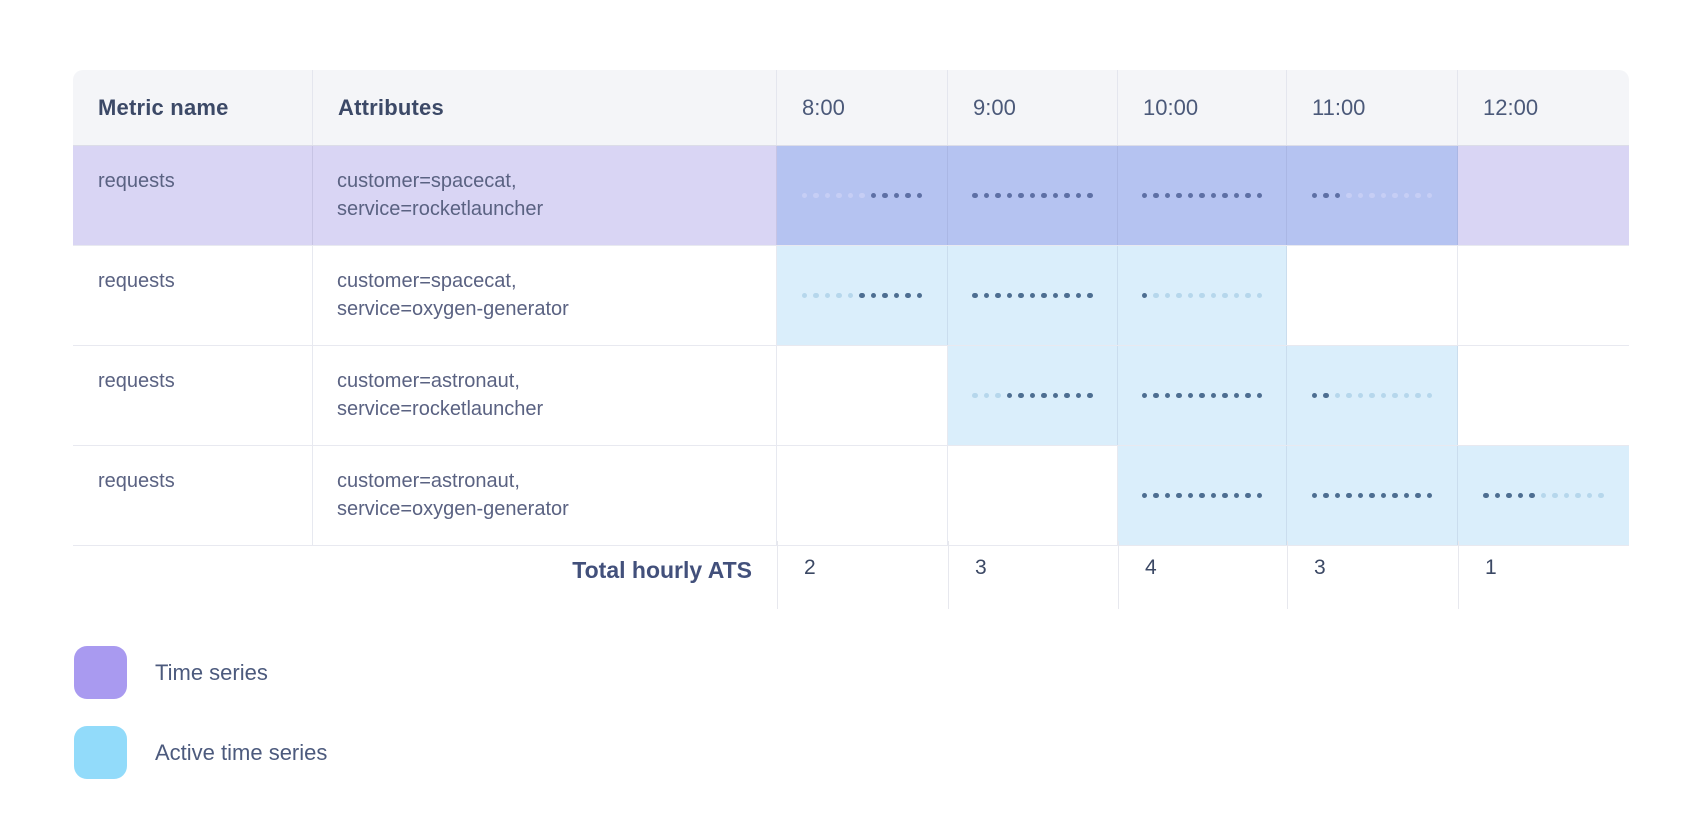 The width and height of the screenshot is (1698, 833). I want to click on column-header-attributes: Attributes, so click(545, 107).